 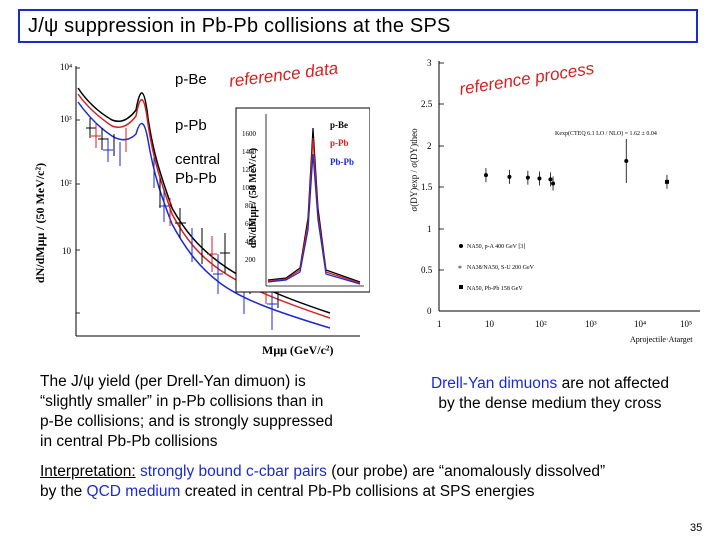 What do you see at coordinates (198, 159) in the screenshot?
I see `label-central: central` at bounding box center [198, 159].